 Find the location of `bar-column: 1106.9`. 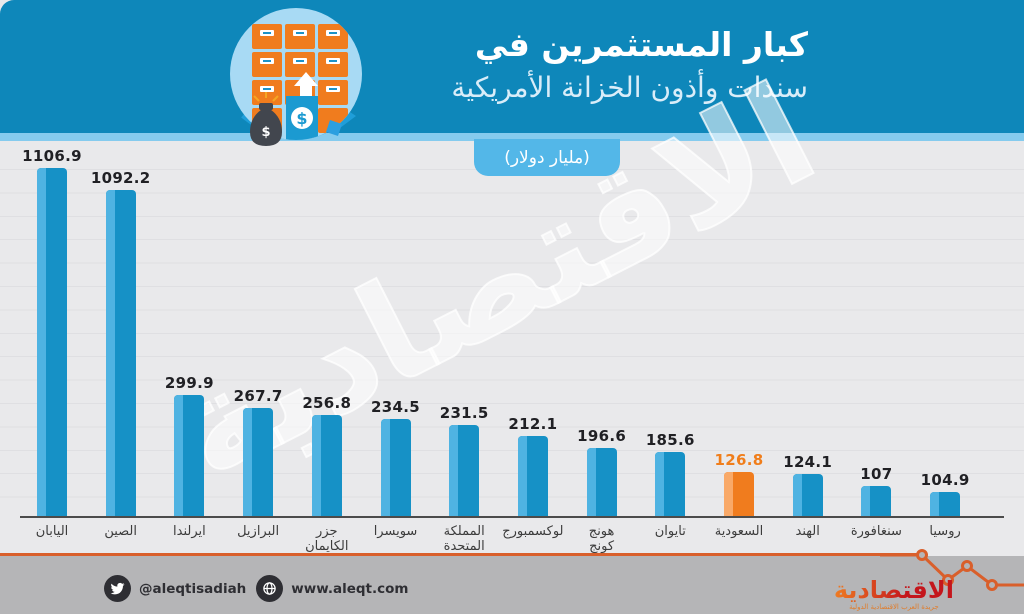

bar-column: 1106.9 is located at coordinates (52, 331).